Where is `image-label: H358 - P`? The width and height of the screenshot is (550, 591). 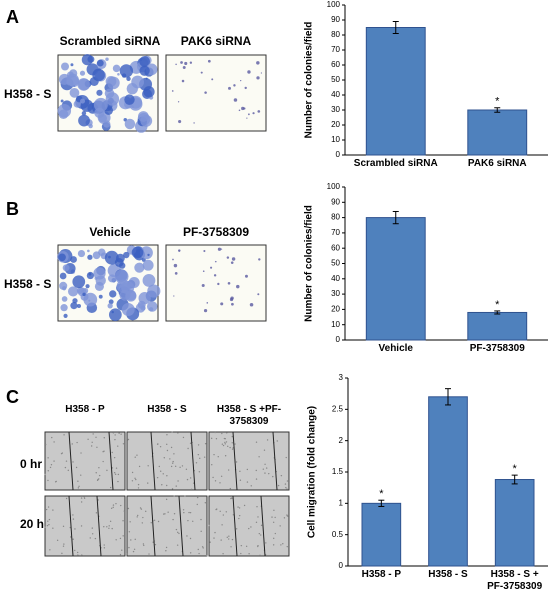 image-label: H358 - P is located at coordinates (85, 409).